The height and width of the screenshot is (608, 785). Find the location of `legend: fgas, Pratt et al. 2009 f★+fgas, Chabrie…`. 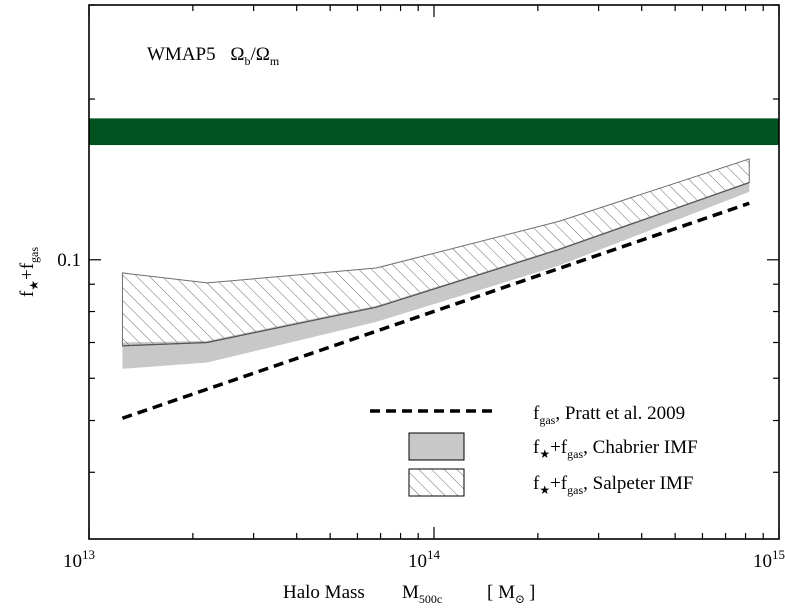

legend: fgas, Pratt et al. 2009 f★+fgas, Chabrie… is located at coordinates (534, 450).